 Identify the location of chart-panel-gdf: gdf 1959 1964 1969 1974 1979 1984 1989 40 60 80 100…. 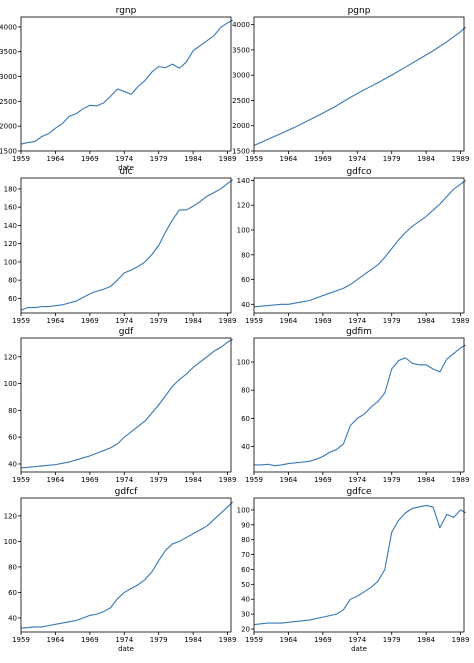
(120, 405).